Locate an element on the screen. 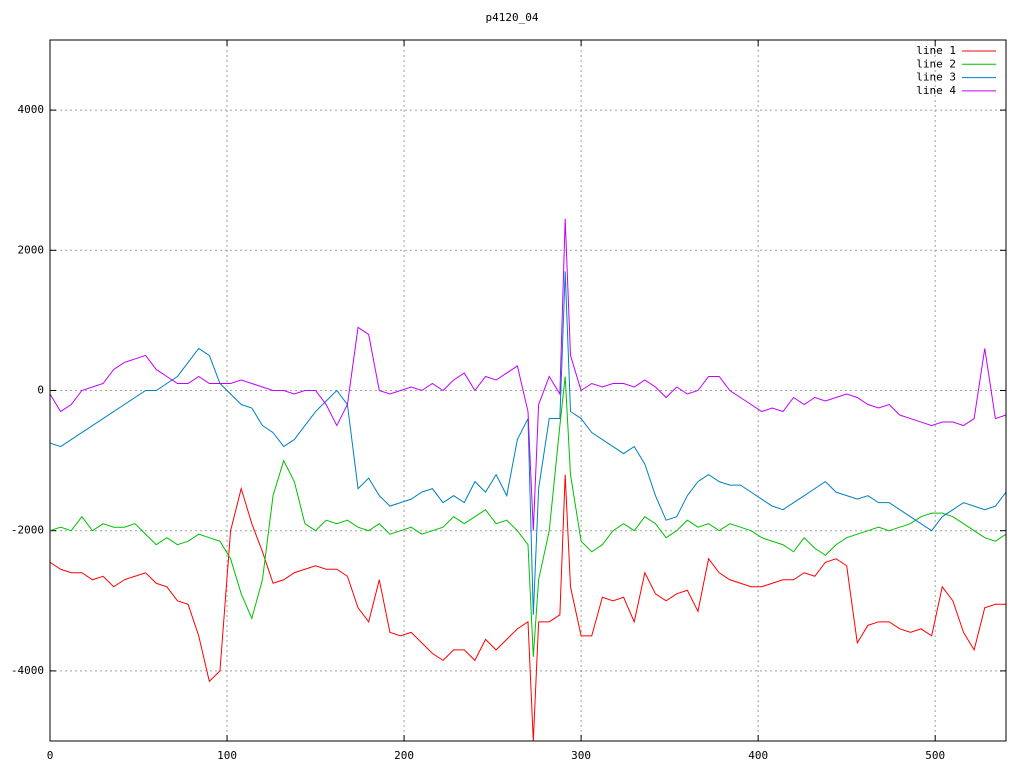  x-tick-label: 100 is located at coordinates (227, 755).